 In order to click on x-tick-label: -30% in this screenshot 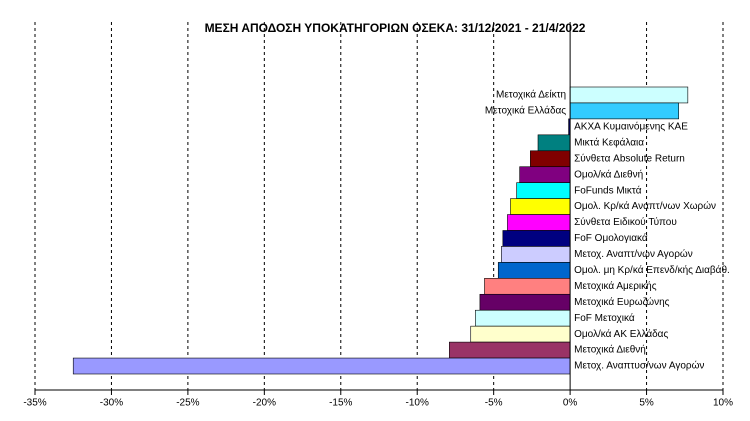, I will do `click(111, 403)`.